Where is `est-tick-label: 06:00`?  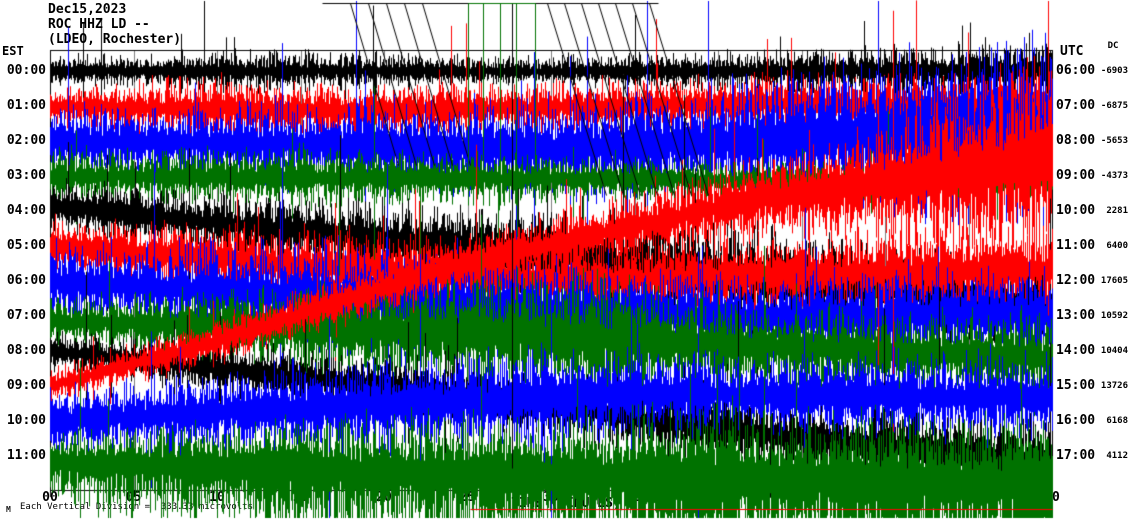 est-tick-label: 06:00 is located at coordinates (26, 280).